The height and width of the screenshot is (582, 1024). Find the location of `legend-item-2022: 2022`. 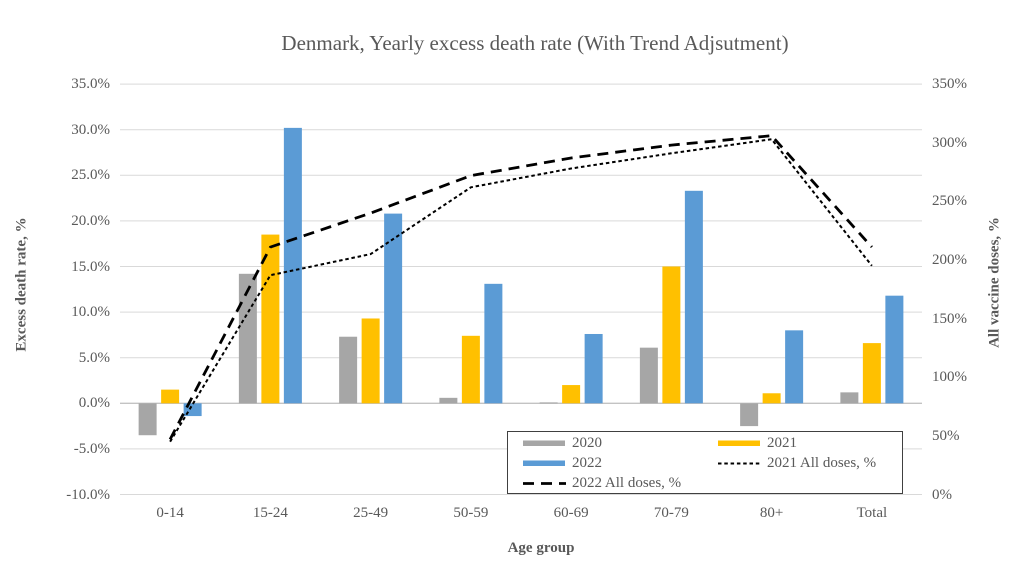

legend-item-2022: 2022 is located at coordinates (561, 463).